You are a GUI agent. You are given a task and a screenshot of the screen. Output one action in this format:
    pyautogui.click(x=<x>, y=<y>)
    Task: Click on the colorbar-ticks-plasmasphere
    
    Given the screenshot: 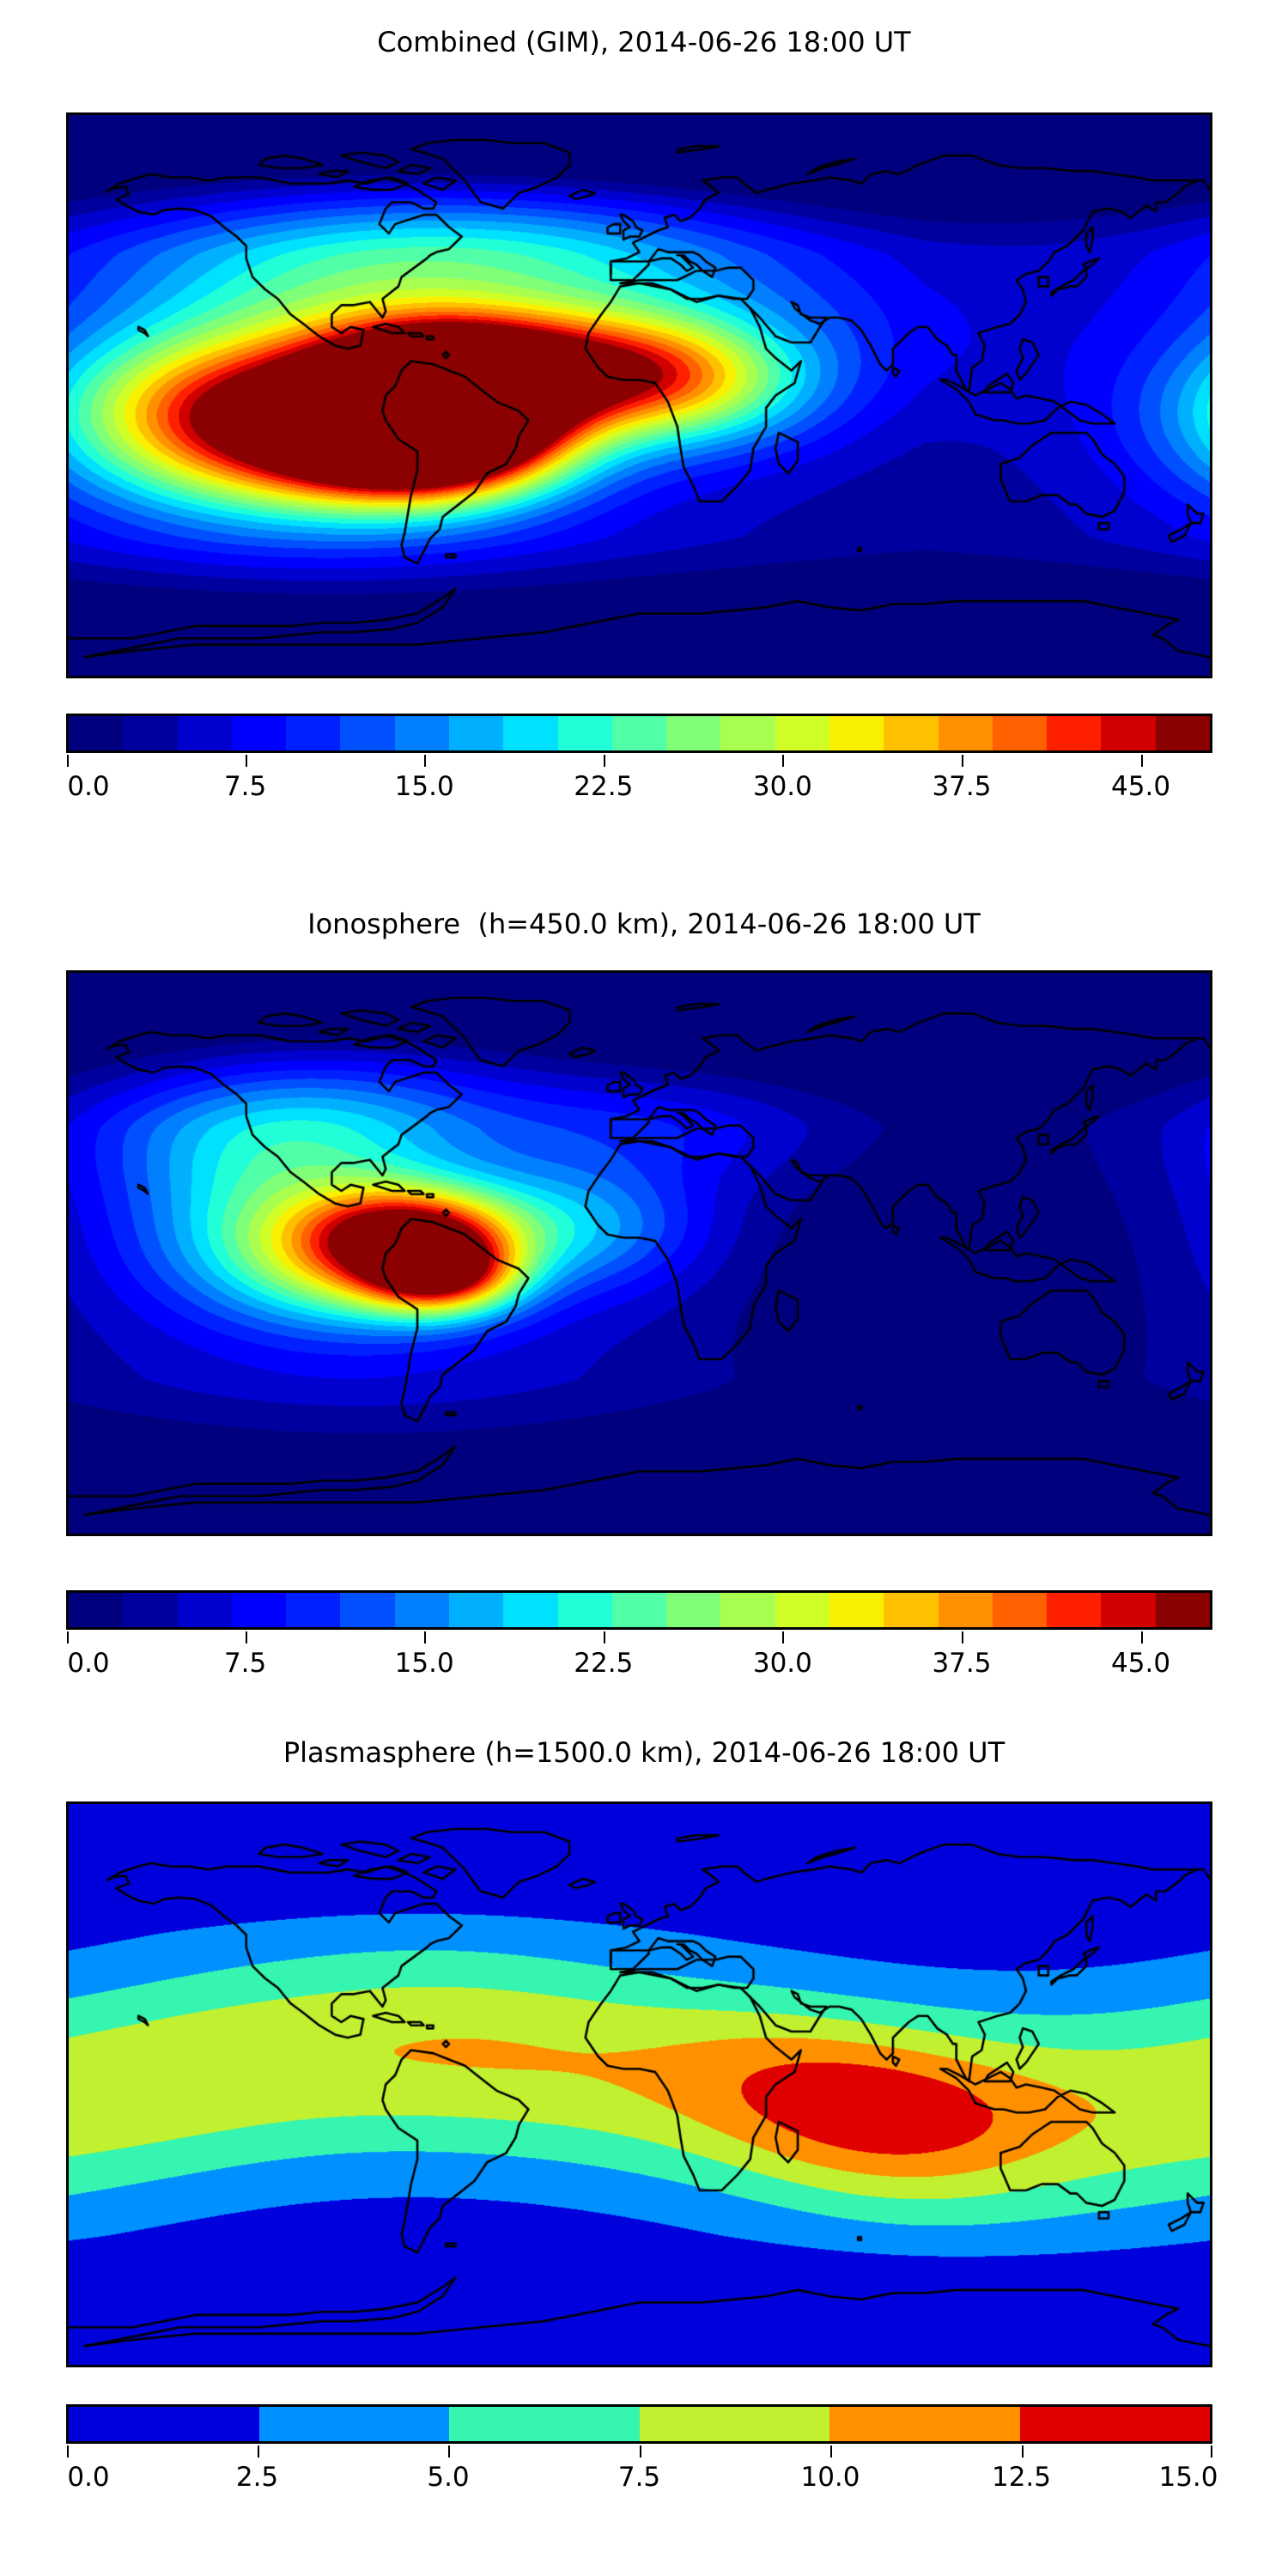 What is the action you would take?
    pyautogui.click(x=639, y=2453)
    